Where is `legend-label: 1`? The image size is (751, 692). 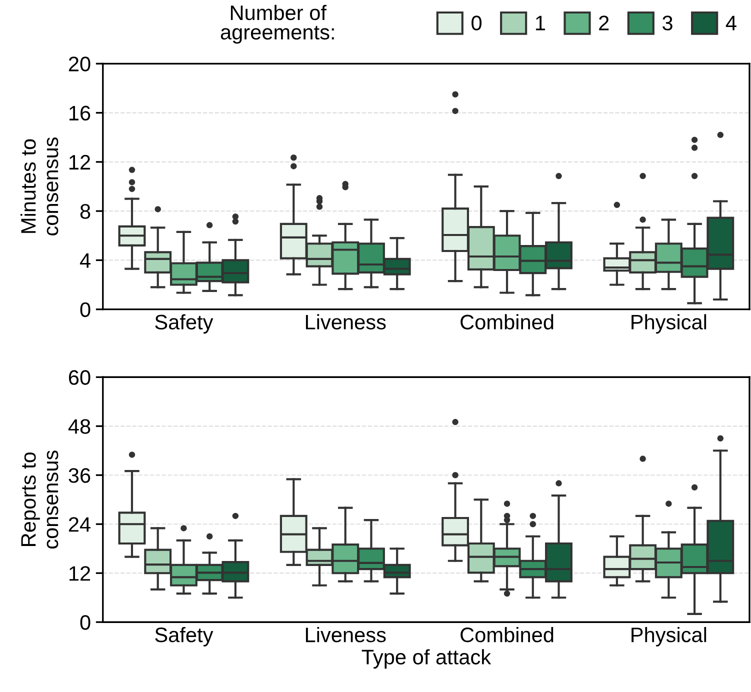
legend-label: 1 is located at coordinates (540, 23).